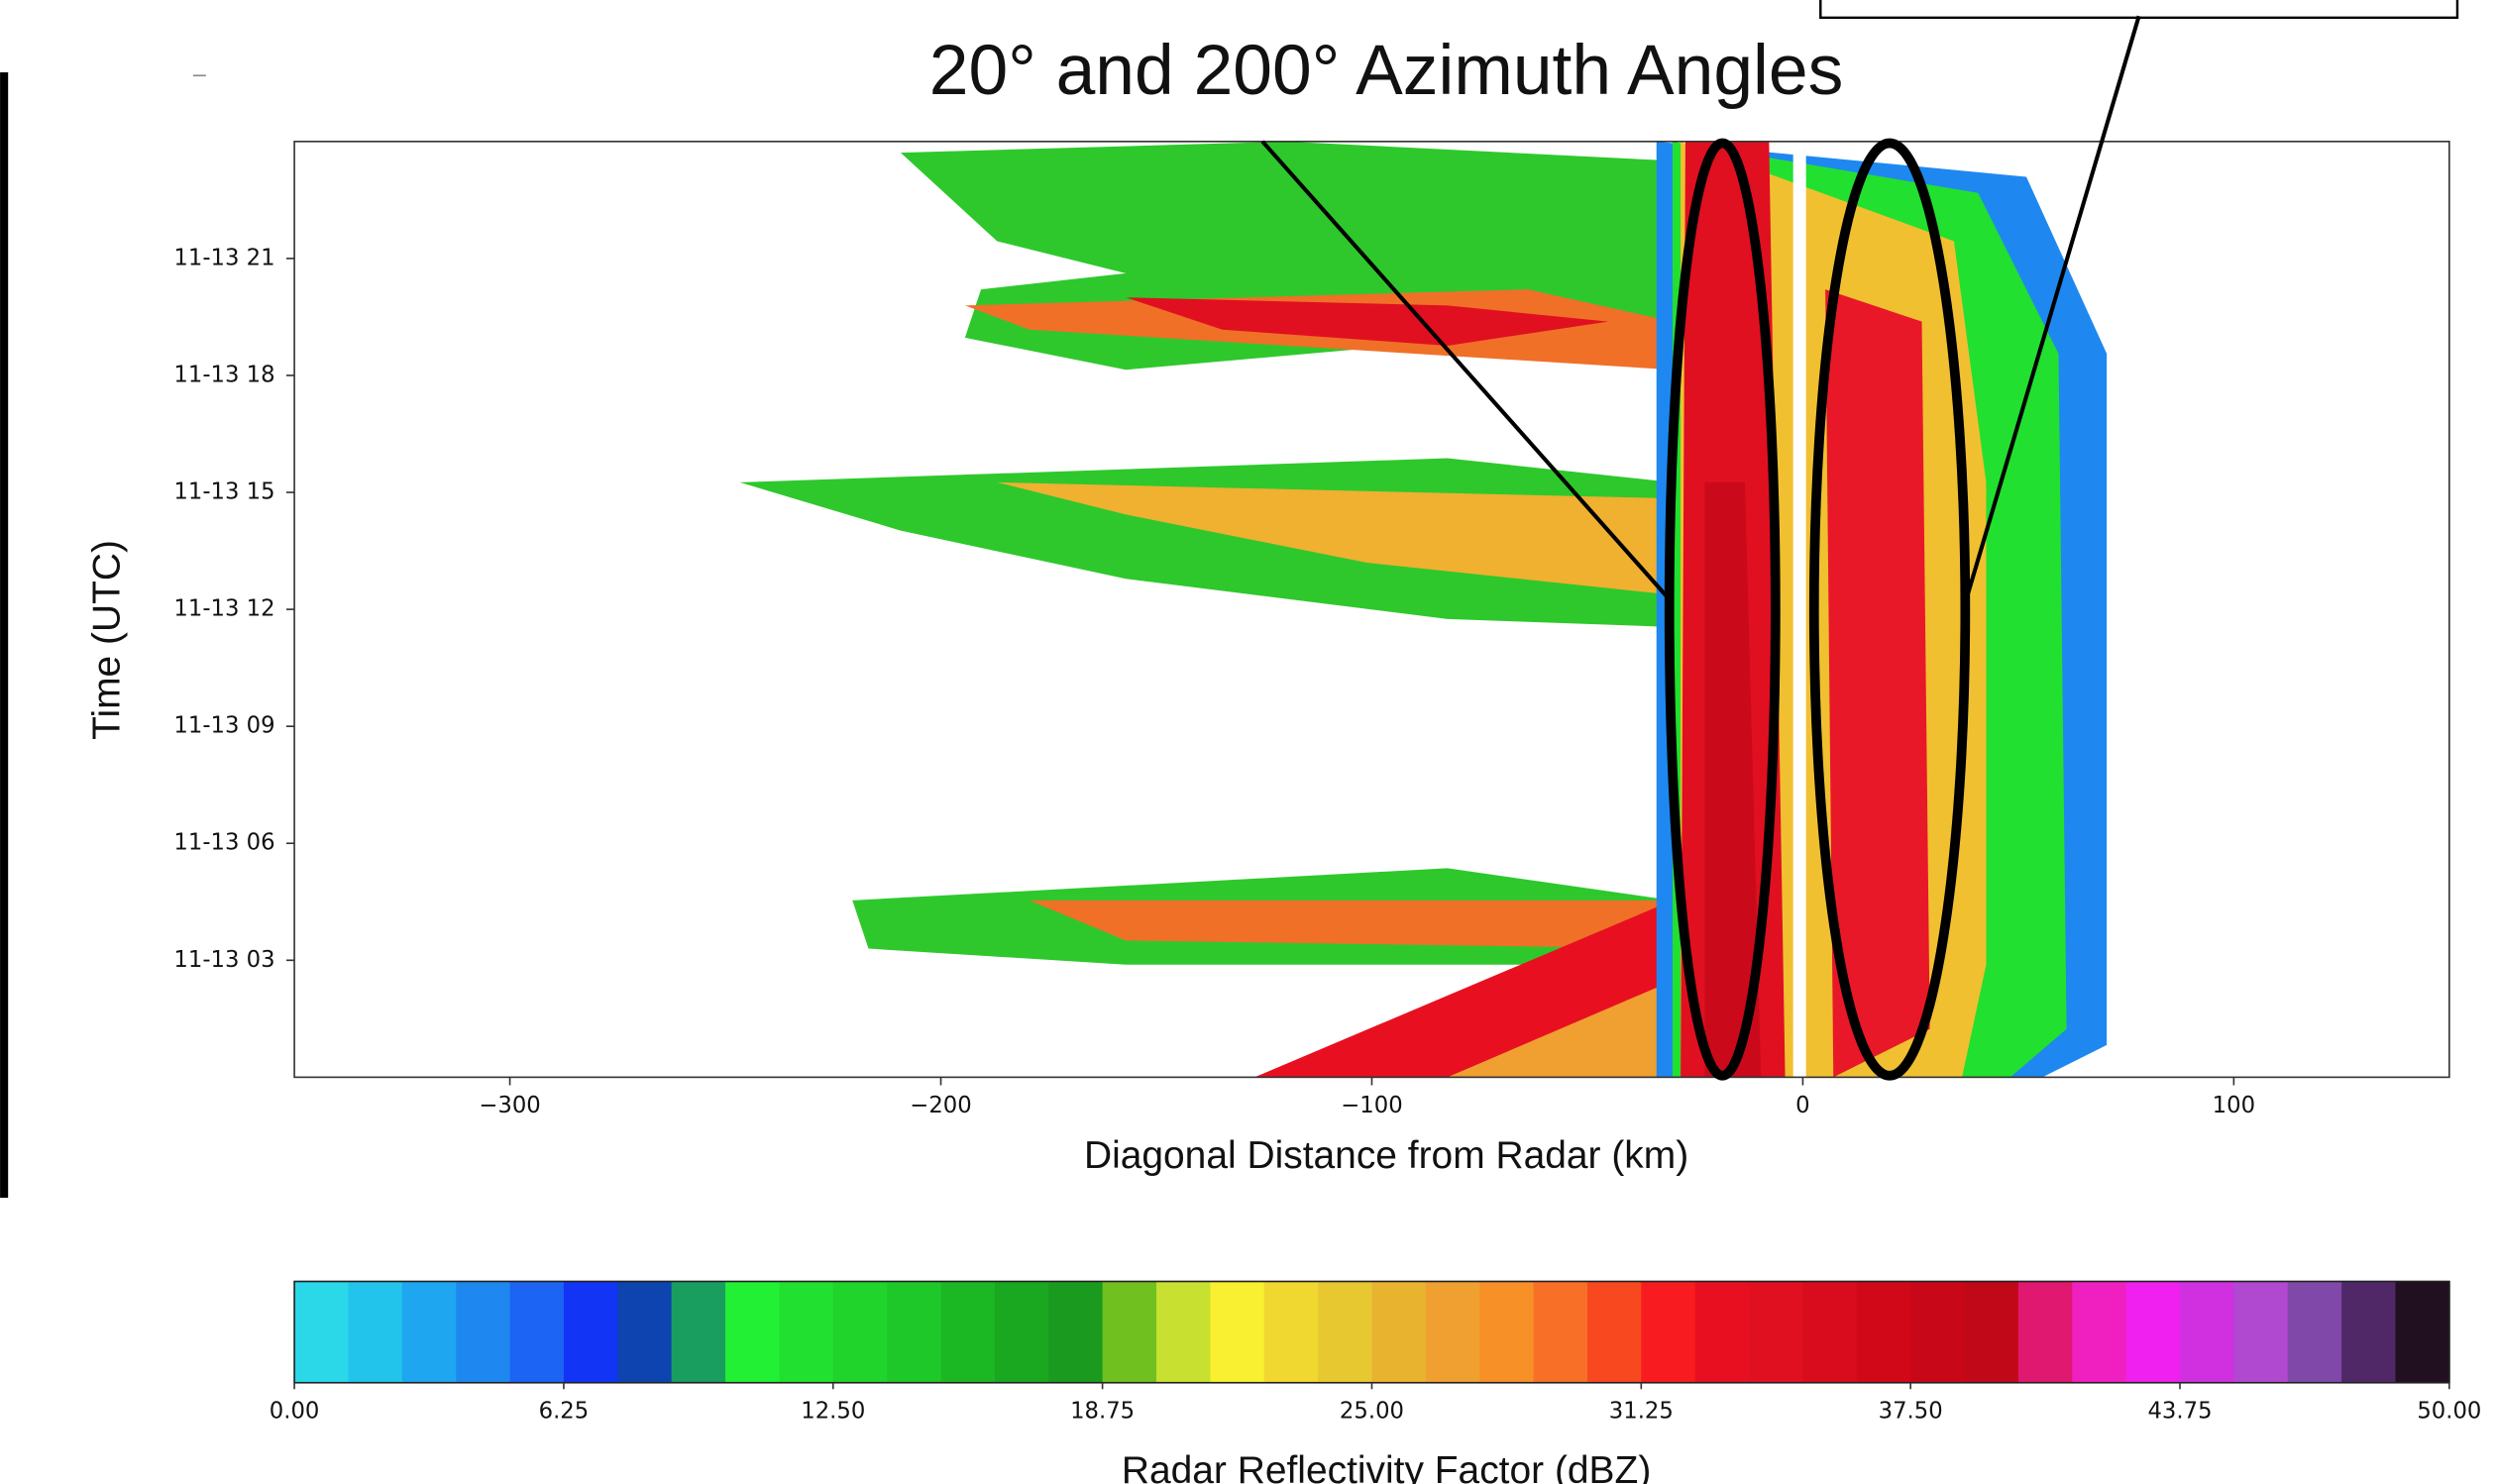 This screenshot has height=1484, width=2496. What do you see at coordinates (108, 640) in the screenshot?
I see `y-axis-label: Time (UTC)` at bounding box center [108, 640].